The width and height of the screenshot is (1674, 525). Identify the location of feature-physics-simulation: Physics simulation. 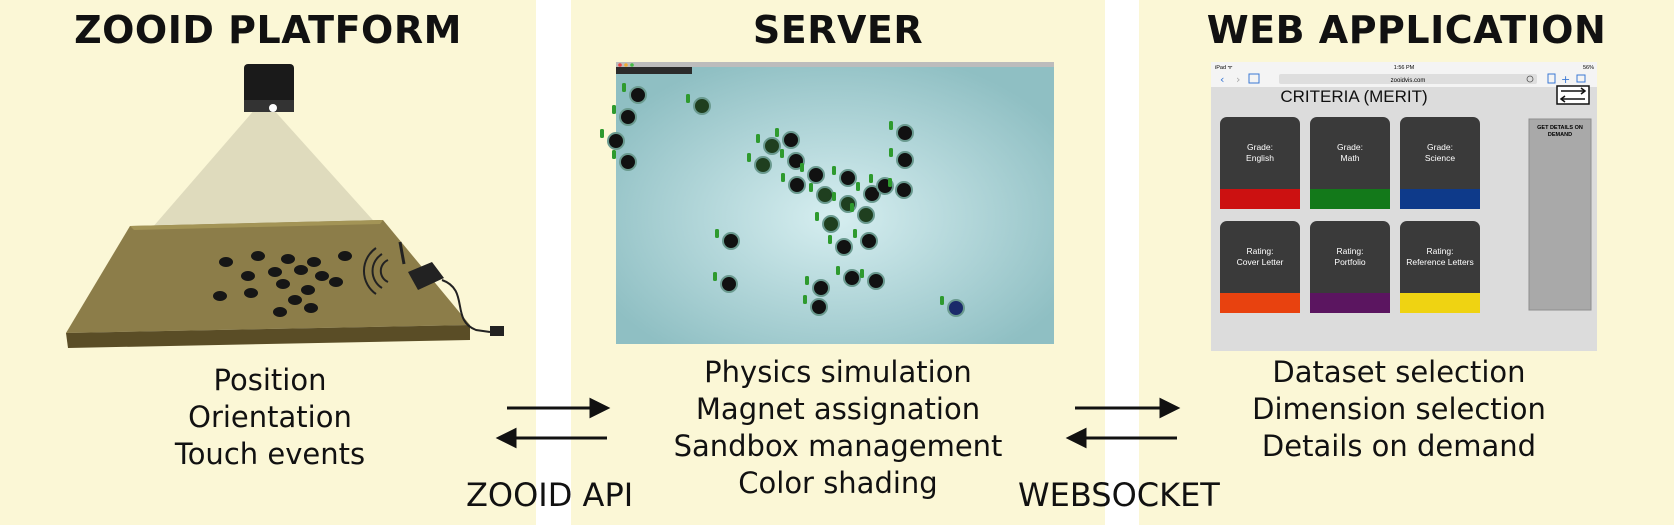
(838, 372).